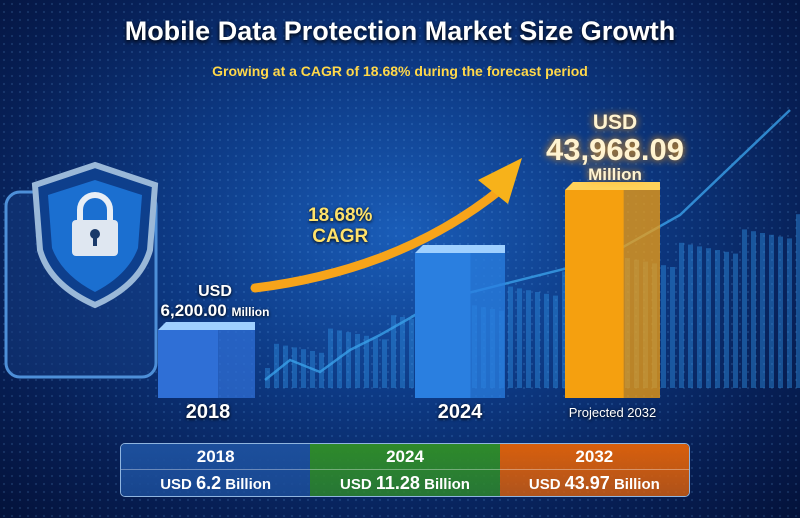  What do you see at coordinates (612, 412) in the screenshot?
I see `x-tick-label: Projected 2032` at bounding box center [612, 412].